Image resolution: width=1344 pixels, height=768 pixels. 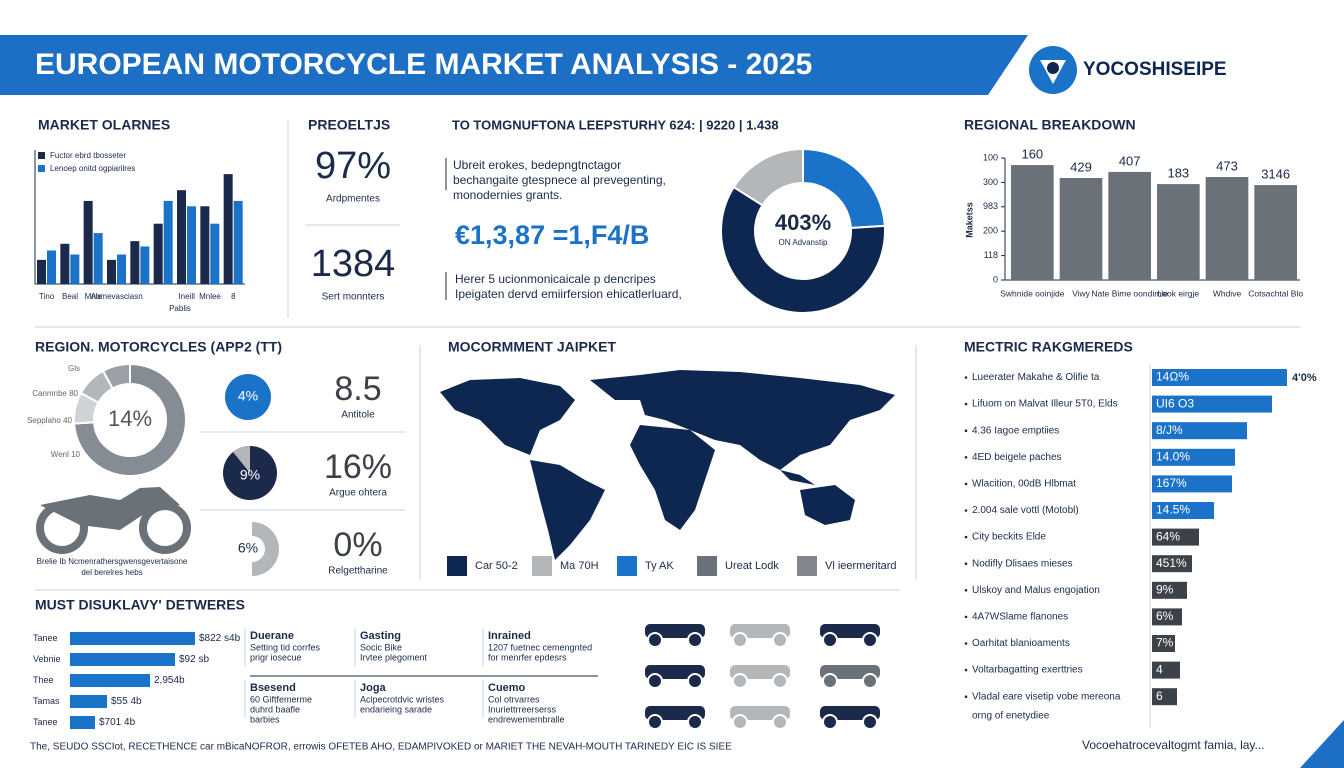 What do you see at coordinates (88, 155) in the screenshot?
I see `legend-label: Fuctor ebrd tbosseter` at bounding box center [88, 155].